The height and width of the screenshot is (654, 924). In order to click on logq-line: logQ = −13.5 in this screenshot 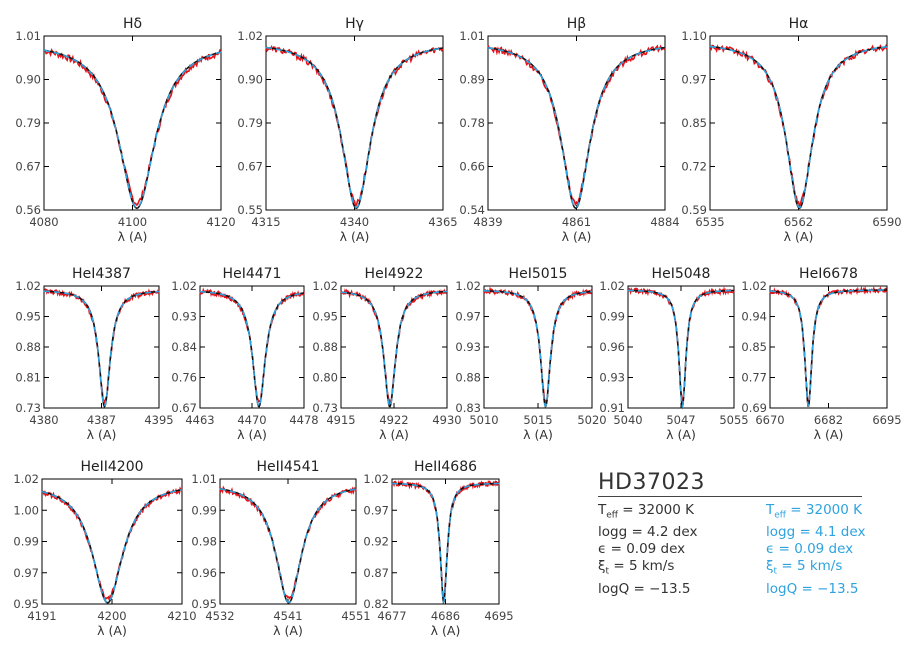, I will do `click(812, 588)`.